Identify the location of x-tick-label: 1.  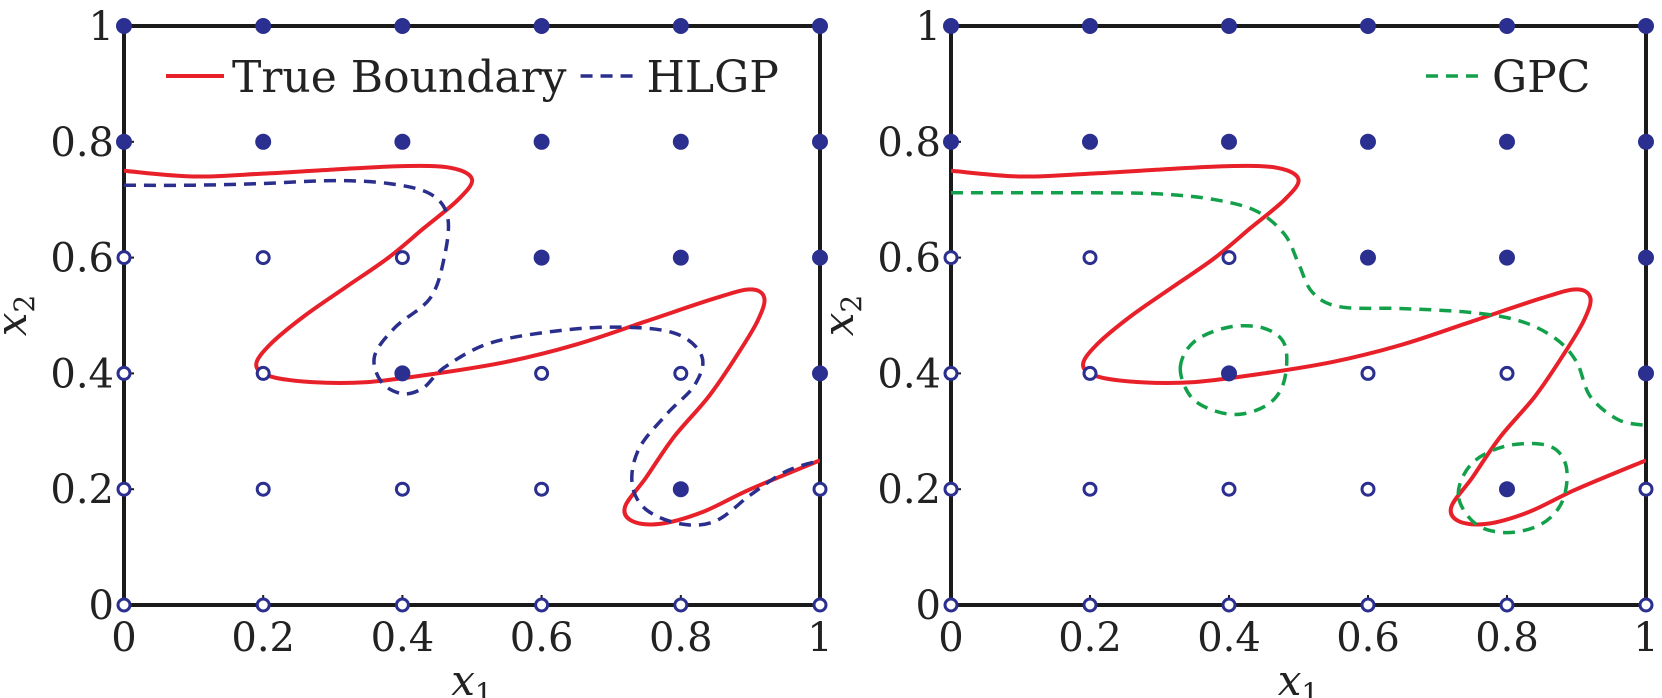
(1645, 638).